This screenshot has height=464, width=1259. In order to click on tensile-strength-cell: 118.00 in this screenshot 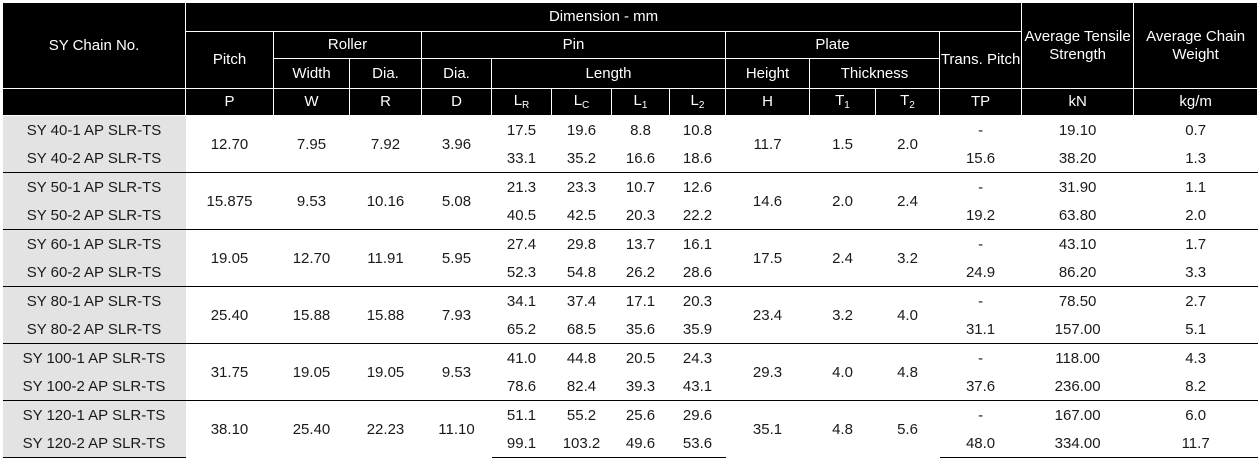, I will do `click(1077, 357)`.